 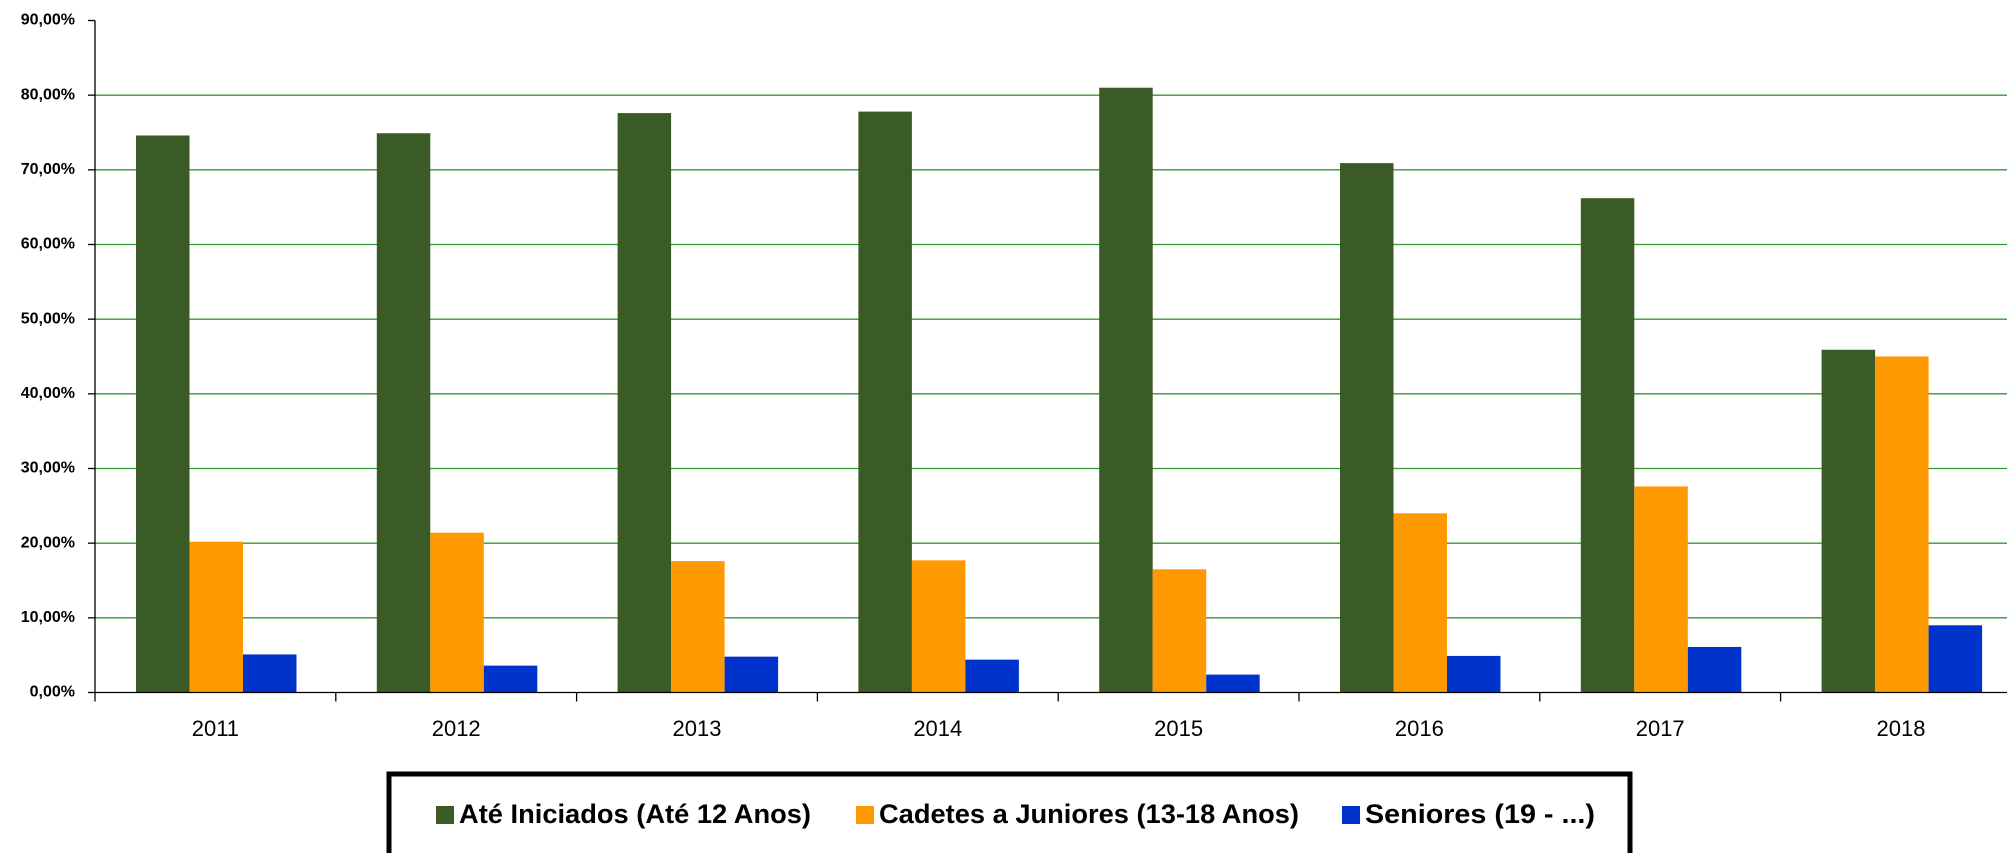 I want to click on y-tick-label: 70,00%, so click(x=48, y=169).